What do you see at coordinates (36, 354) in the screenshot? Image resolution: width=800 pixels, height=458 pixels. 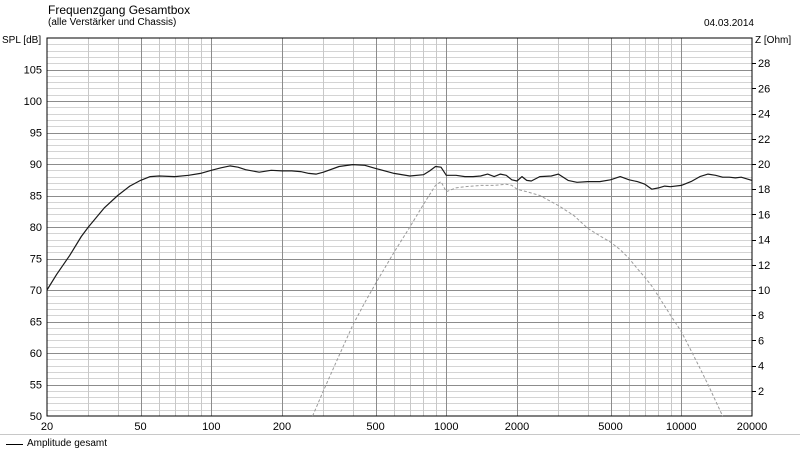 I see `y-left-tick-label: 60` at bounding box center [36, 354].